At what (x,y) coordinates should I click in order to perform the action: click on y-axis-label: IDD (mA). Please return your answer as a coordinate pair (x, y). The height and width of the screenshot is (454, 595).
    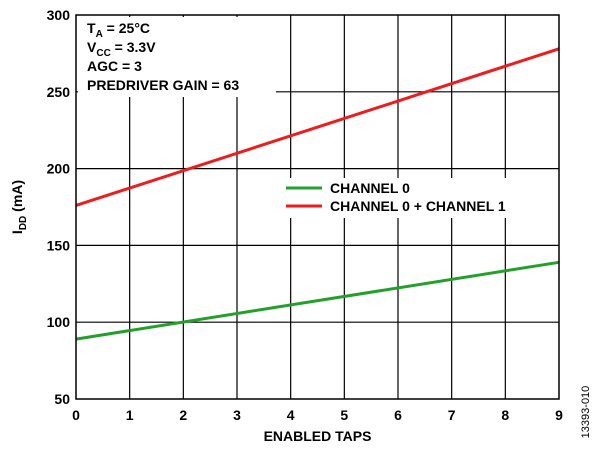
    Looking at the image, I should click on (19, 207).